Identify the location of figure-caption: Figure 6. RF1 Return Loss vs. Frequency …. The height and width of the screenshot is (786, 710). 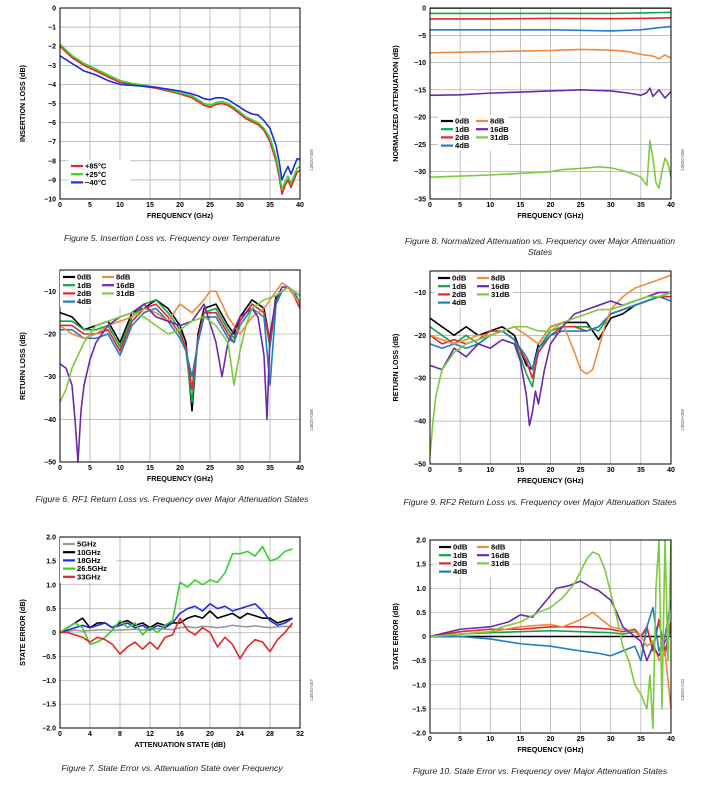
(173, 499).